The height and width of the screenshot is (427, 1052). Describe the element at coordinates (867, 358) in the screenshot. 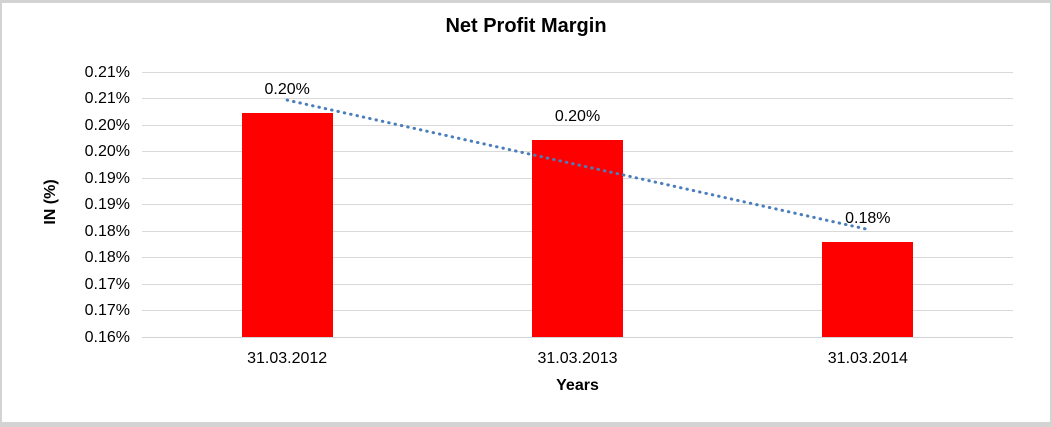

I see `x-tick-label: 31.03.2014` at that location.